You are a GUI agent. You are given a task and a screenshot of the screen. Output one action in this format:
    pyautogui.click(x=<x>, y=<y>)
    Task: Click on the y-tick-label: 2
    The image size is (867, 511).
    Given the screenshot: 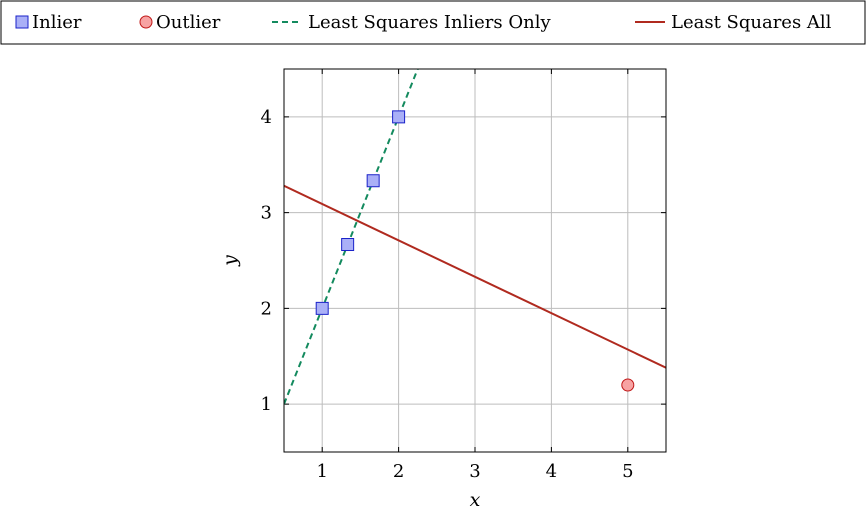 What is the action you would take?
    pyautogui.click(x=266, y=308)
    